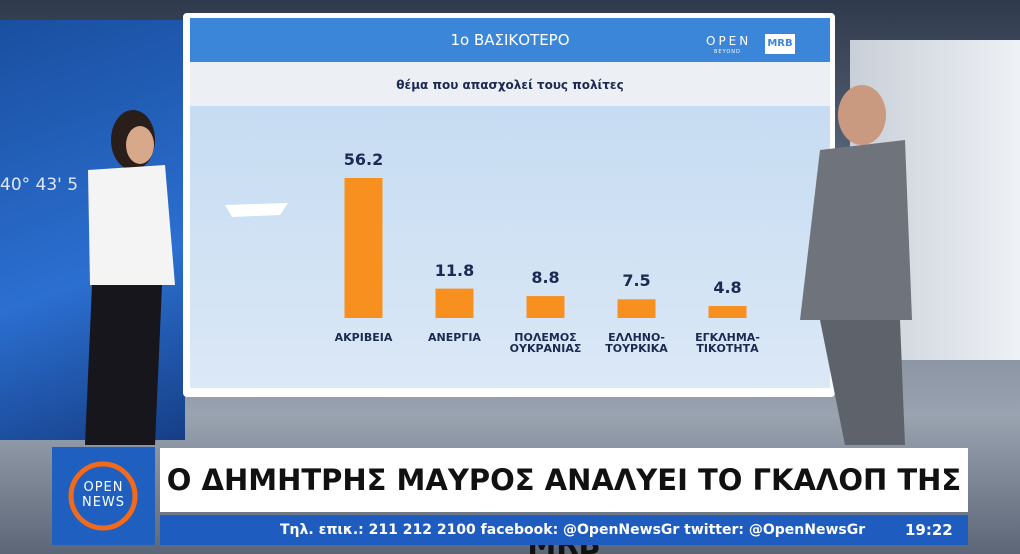  I want to click on wall-text: 40° 43' 5, so click(39, 185).